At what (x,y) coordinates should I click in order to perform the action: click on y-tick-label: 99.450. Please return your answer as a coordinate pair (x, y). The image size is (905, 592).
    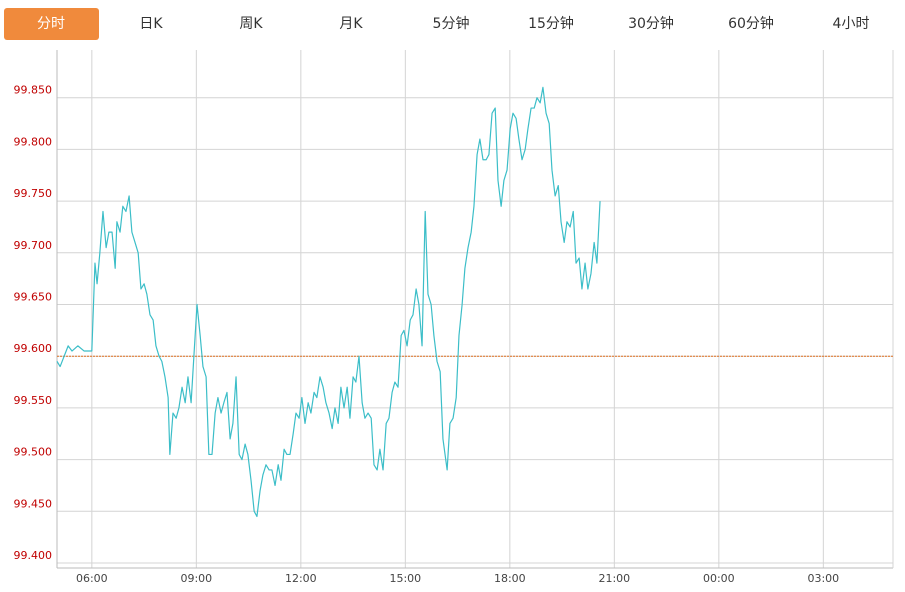
    Looking at the image, I should click on (33, 503).